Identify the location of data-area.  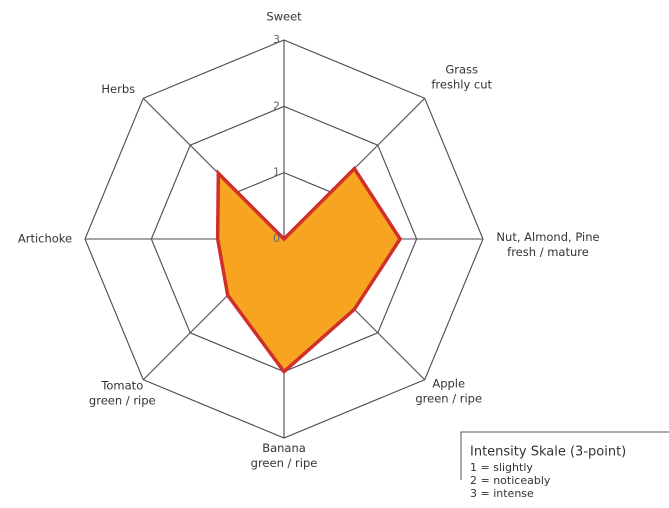
(309, 270).